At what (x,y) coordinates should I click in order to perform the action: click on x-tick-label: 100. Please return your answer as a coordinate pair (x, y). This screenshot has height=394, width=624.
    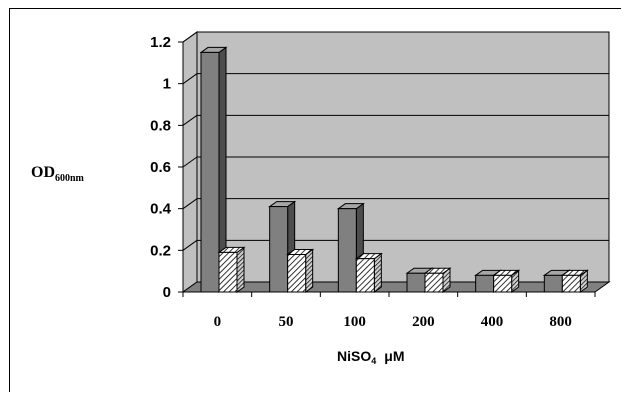
    Looking at the image, I should click on (354, 322).